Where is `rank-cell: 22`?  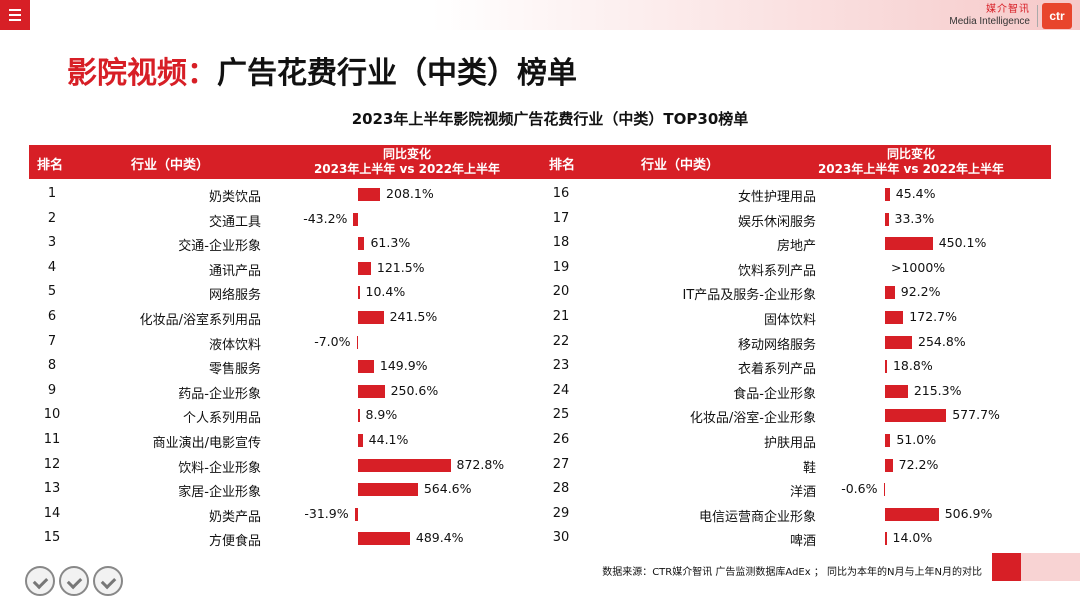 rank-cell: 22 is located at coordinates (561, 341).